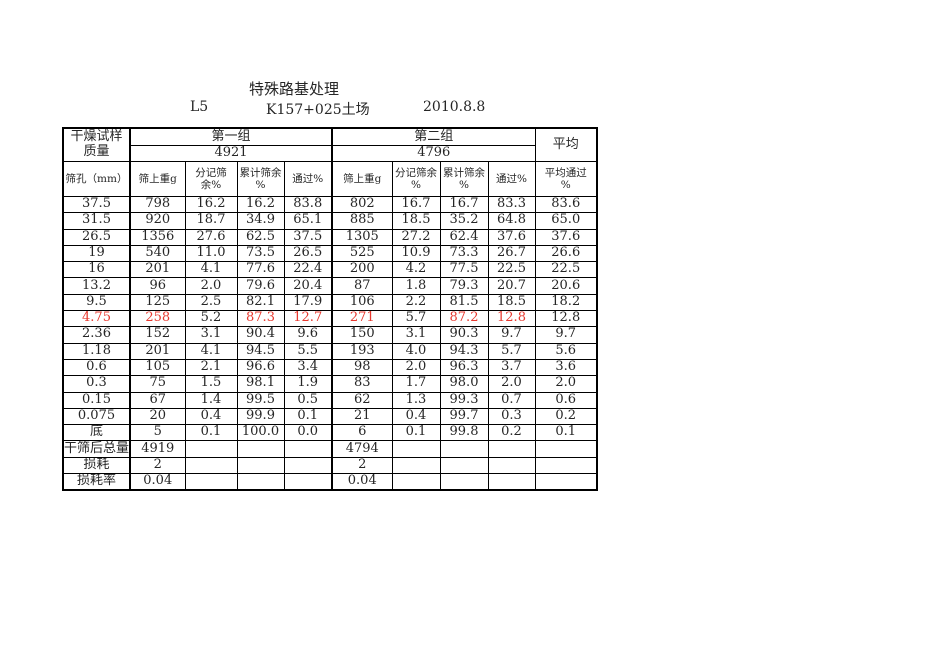 The height and width of the screenshot is (672, 950). Describe the element at coordinates (308, 319) in the screenshot. I see `data-cell: 12.7` at that location.